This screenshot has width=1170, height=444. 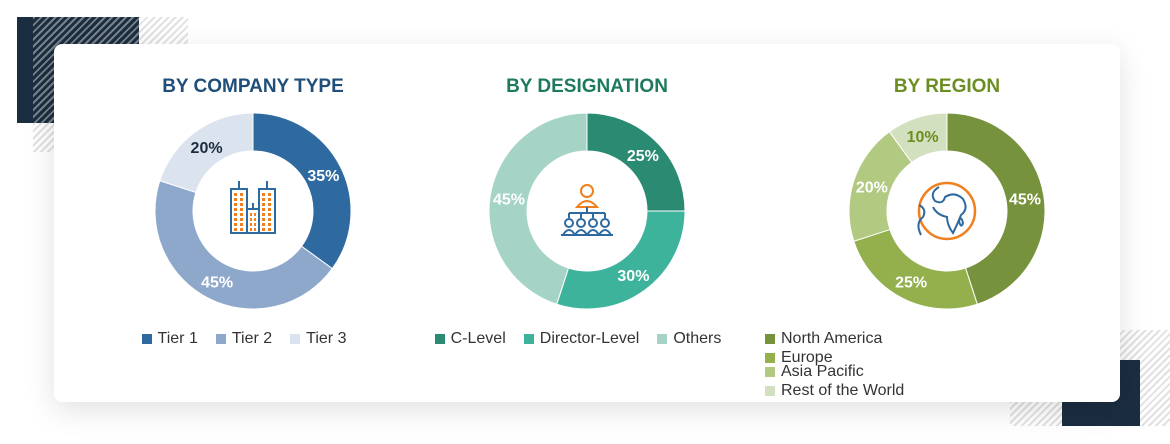 What do you see at coordinates (807, 357) in the screenshot?
I see `legend-label: Europe` at bounding box center [807, 357].